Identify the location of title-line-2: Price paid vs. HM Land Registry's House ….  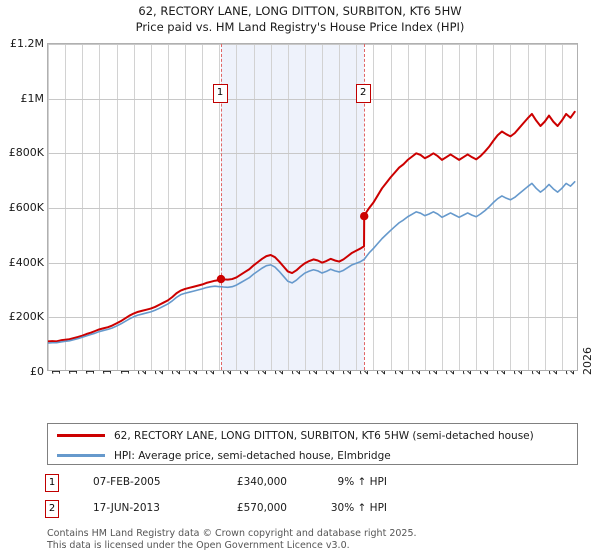
(300, 27).